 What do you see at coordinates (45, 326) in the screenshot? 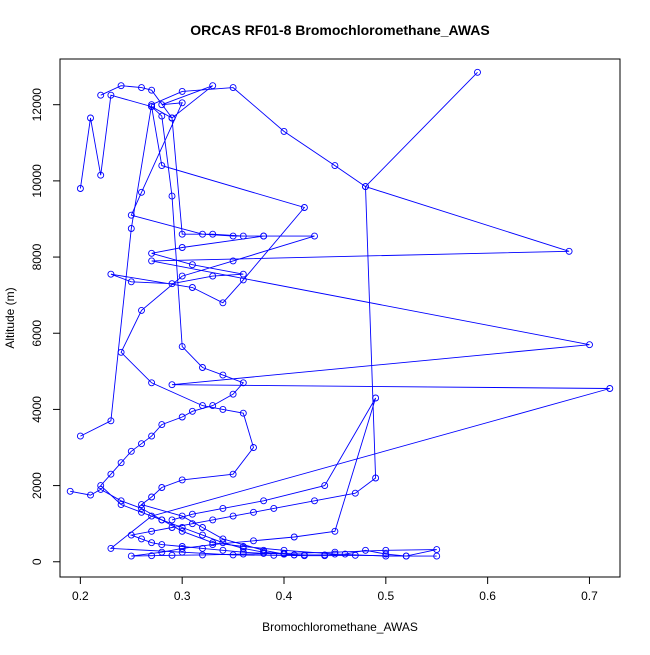
I see `y-axis: 0 2000 4000 6000 8000 10000 12000` at bounding box center [45, 326].